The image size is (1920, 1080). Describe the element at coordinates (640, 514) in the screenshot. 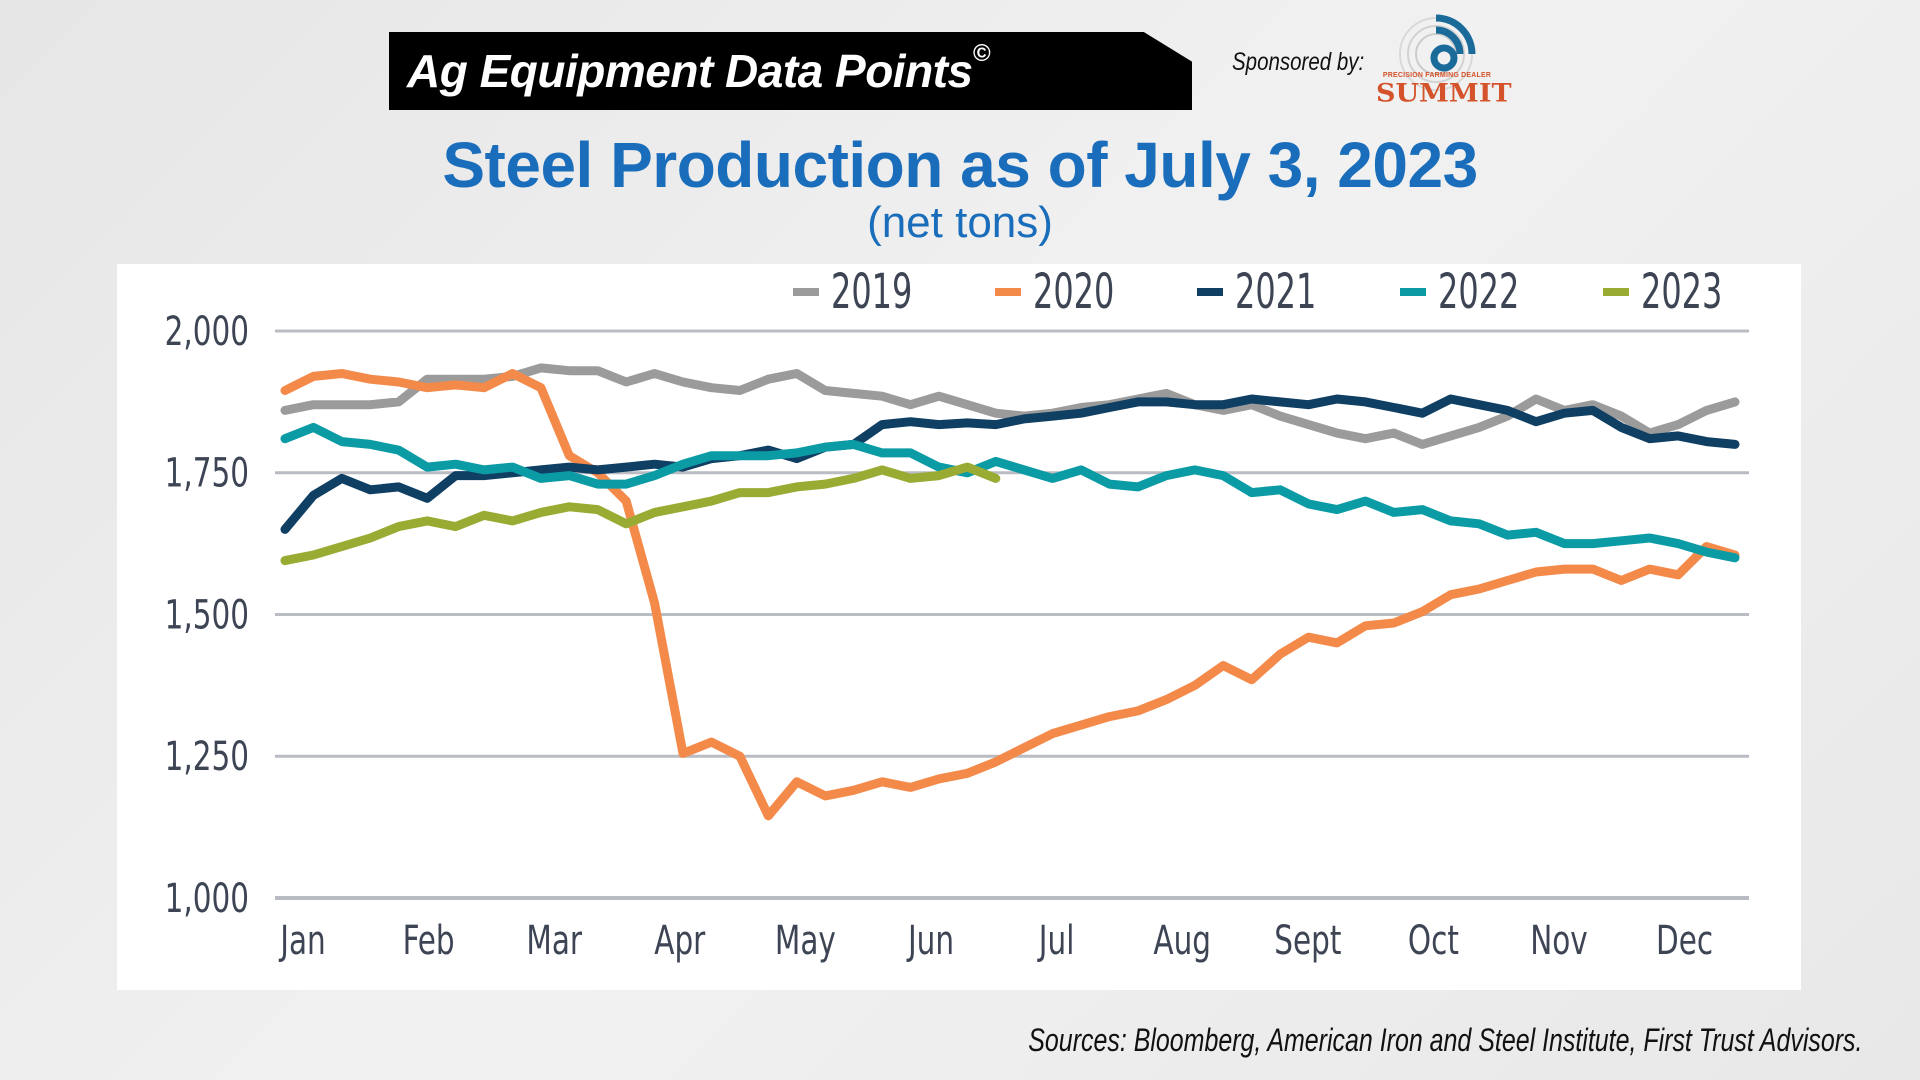

I see `series-line-2023` at that location.